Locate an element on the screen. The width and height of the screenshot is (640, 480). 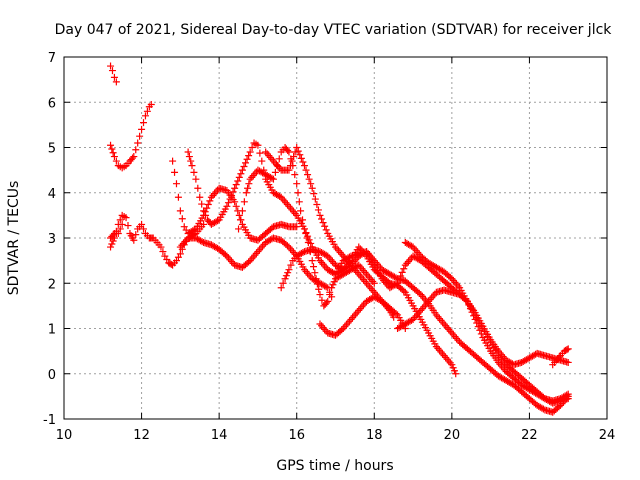
x-tick-label: 10 is located at coordinates (64, 435).